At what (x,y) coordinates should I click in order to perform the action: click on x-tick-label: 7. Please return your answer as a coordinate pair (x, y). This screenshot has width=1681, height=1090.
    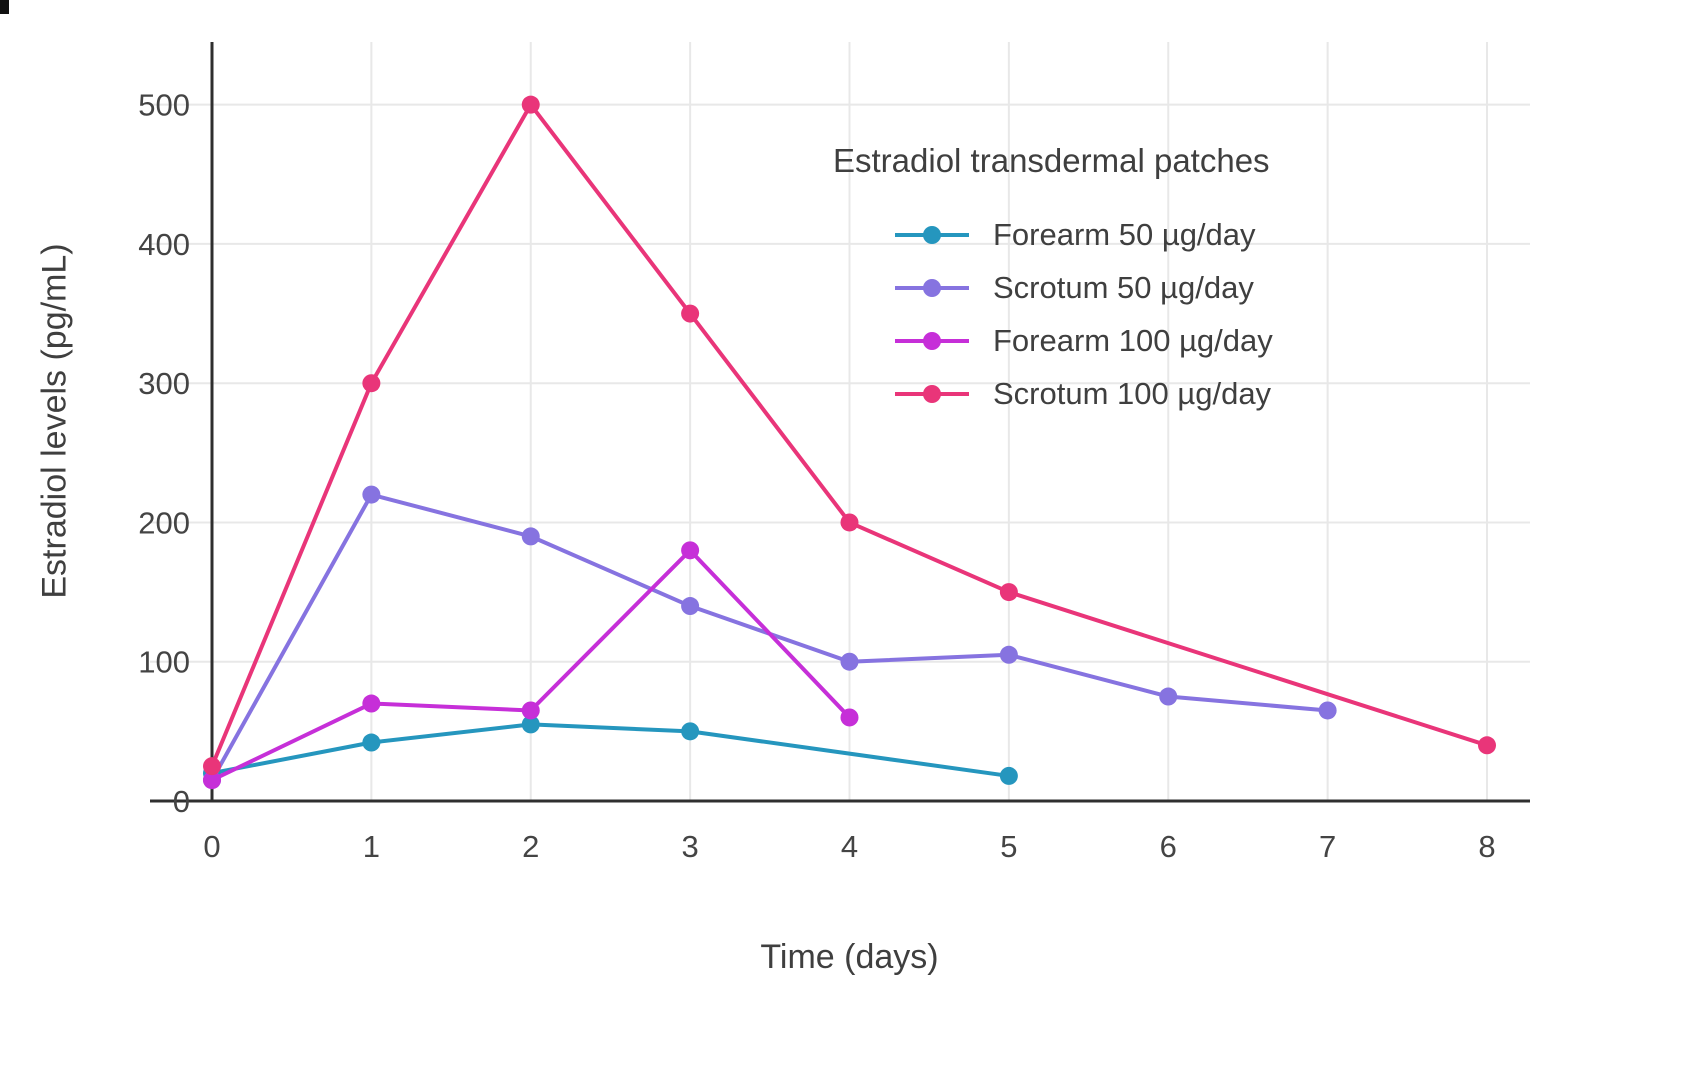
    Looking at the image, I should click on (1327, 846).